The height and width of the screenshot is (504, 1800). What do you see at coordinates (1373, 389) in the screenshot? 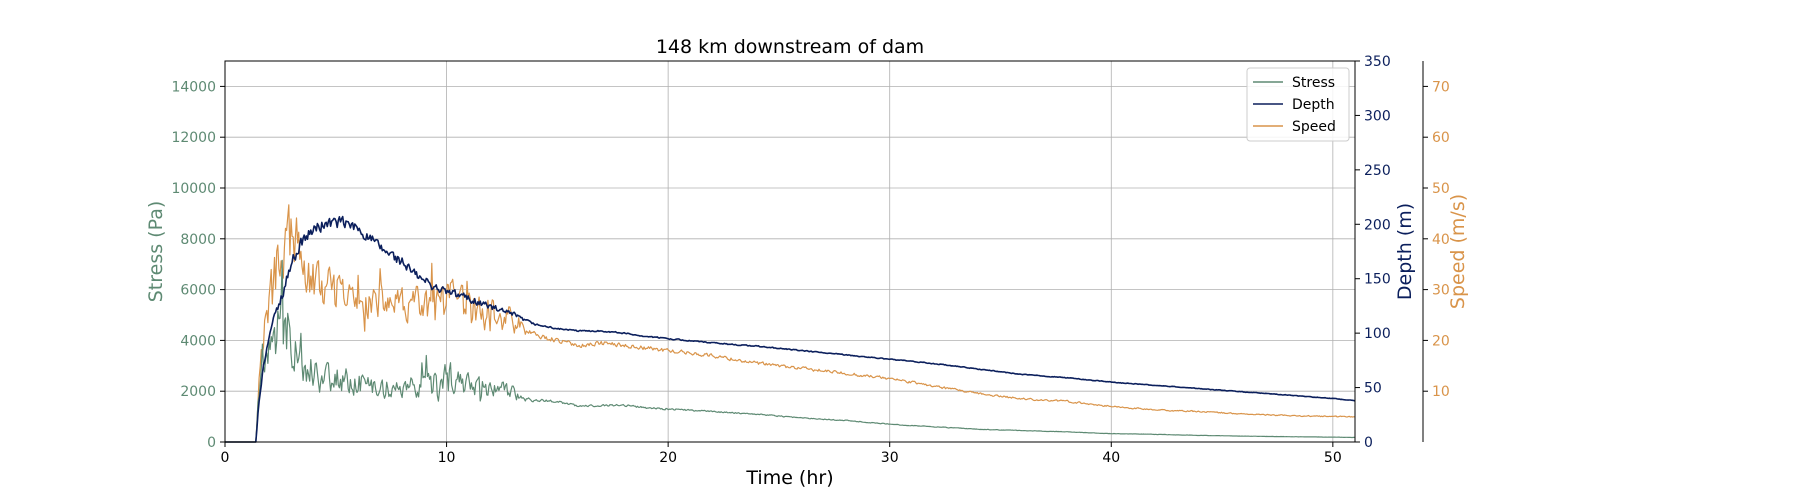
I see `depth-tick-label: 50` at bounding box center [1373, 389].